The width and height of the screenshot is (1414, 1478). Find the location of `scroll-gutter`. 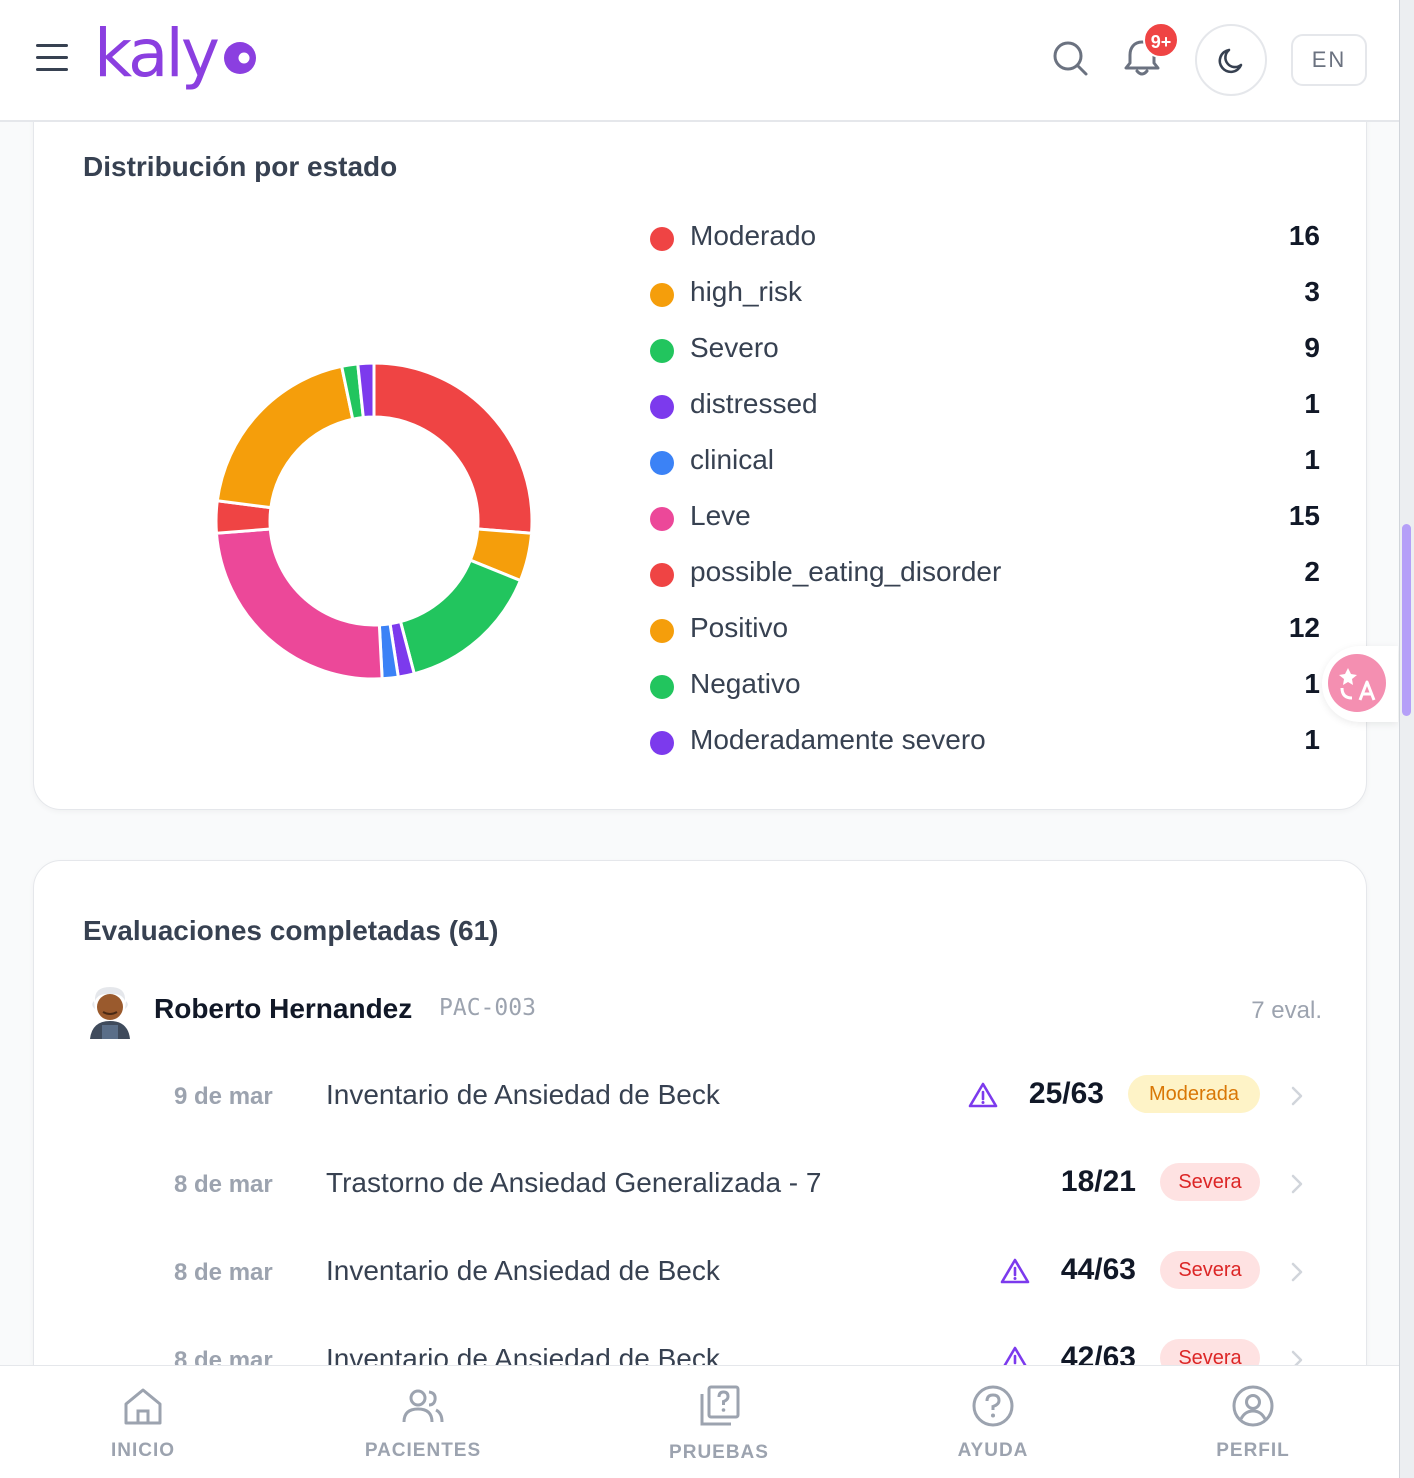

scroll-gutter is located at coordinates (1407, 739).